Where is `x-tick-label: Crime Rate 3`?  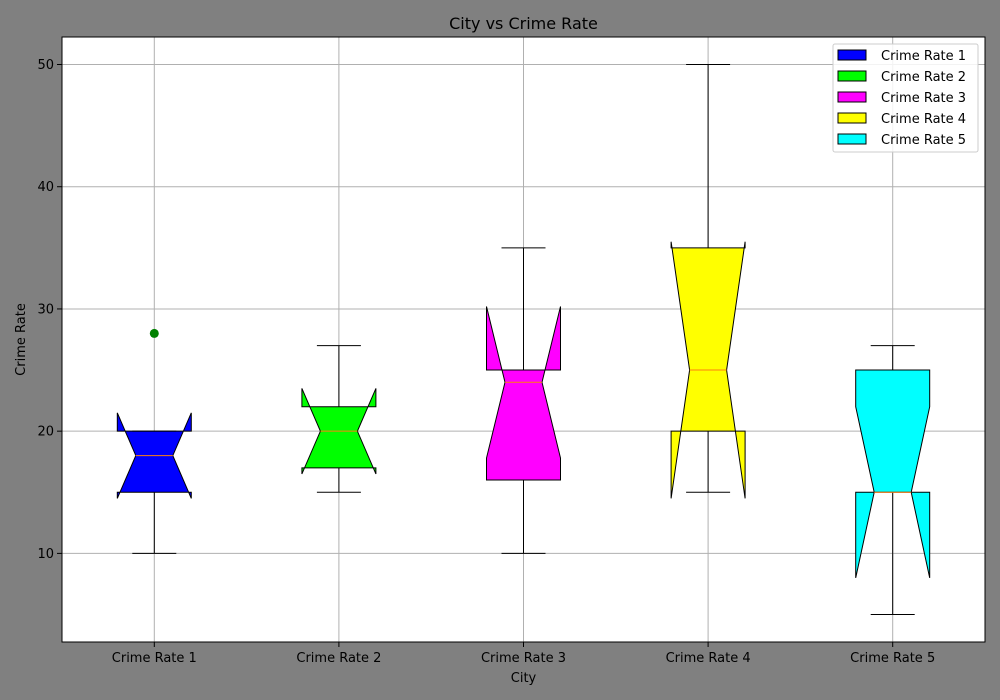 x-tick-label: Crime Rate 3 is located at coordinates (523, 658).